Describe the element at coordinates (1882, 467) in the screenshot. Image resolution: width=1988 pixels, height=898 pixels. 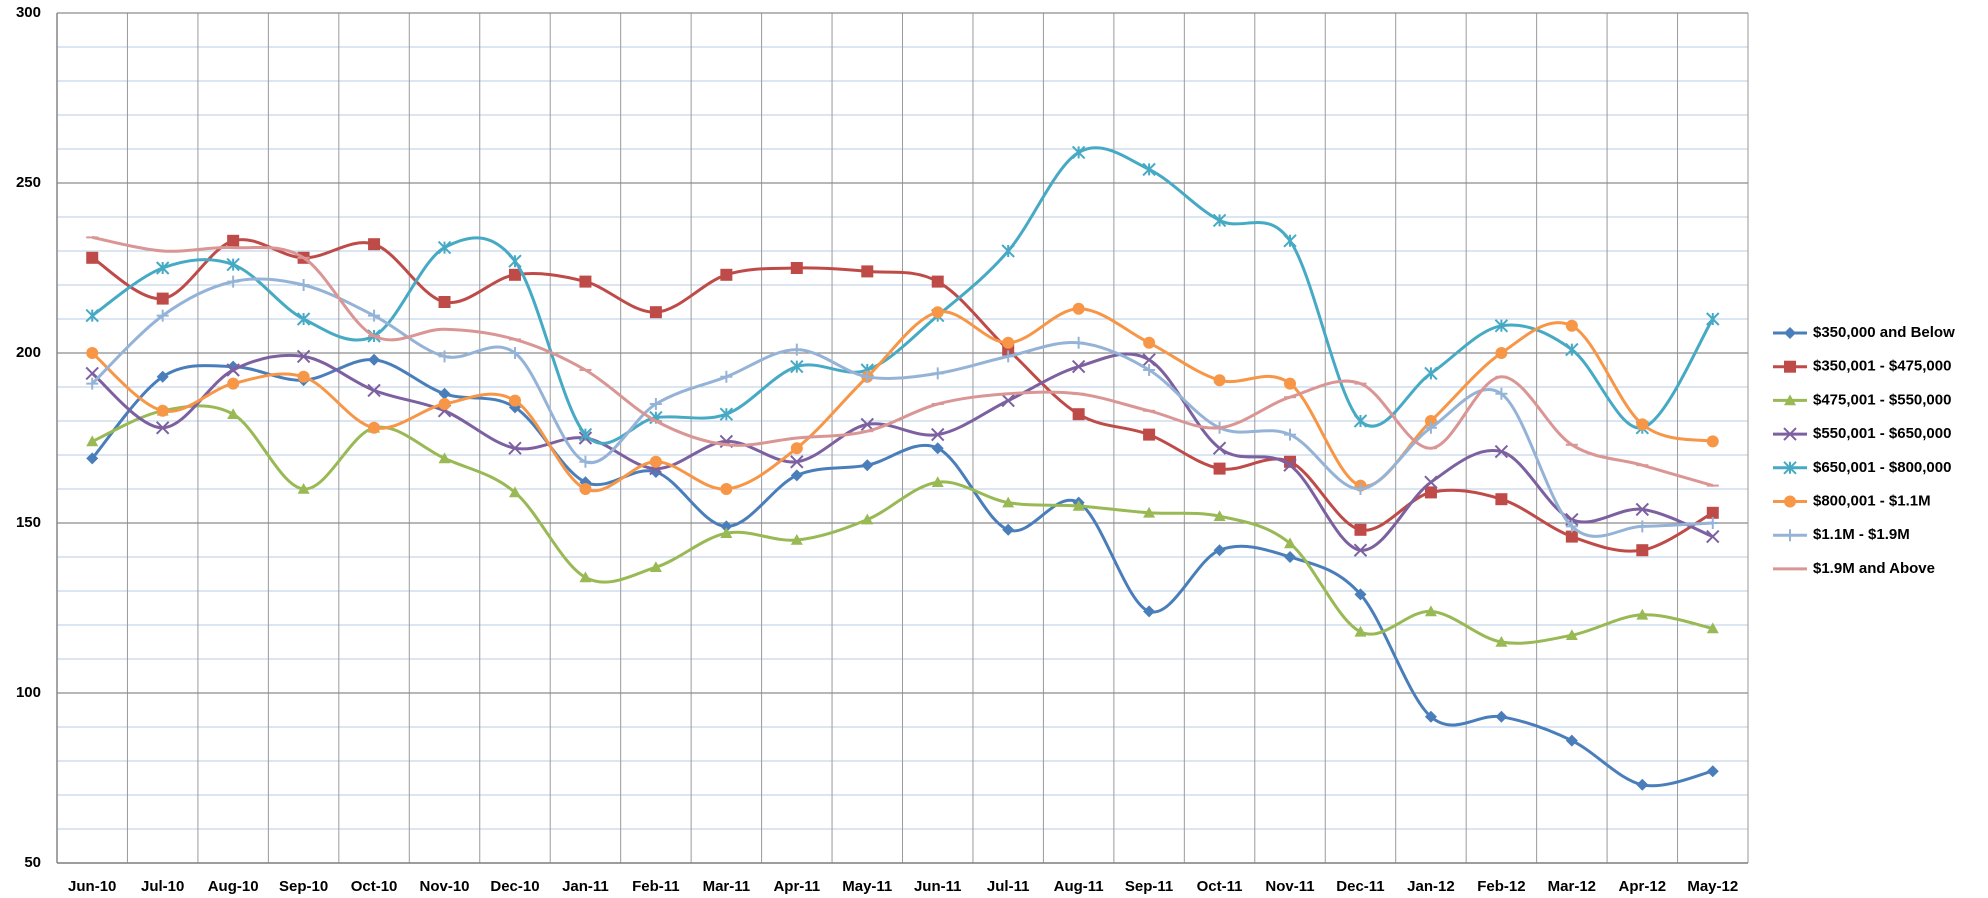
I see `legend-label: $650,001 - $800,000` at that location.